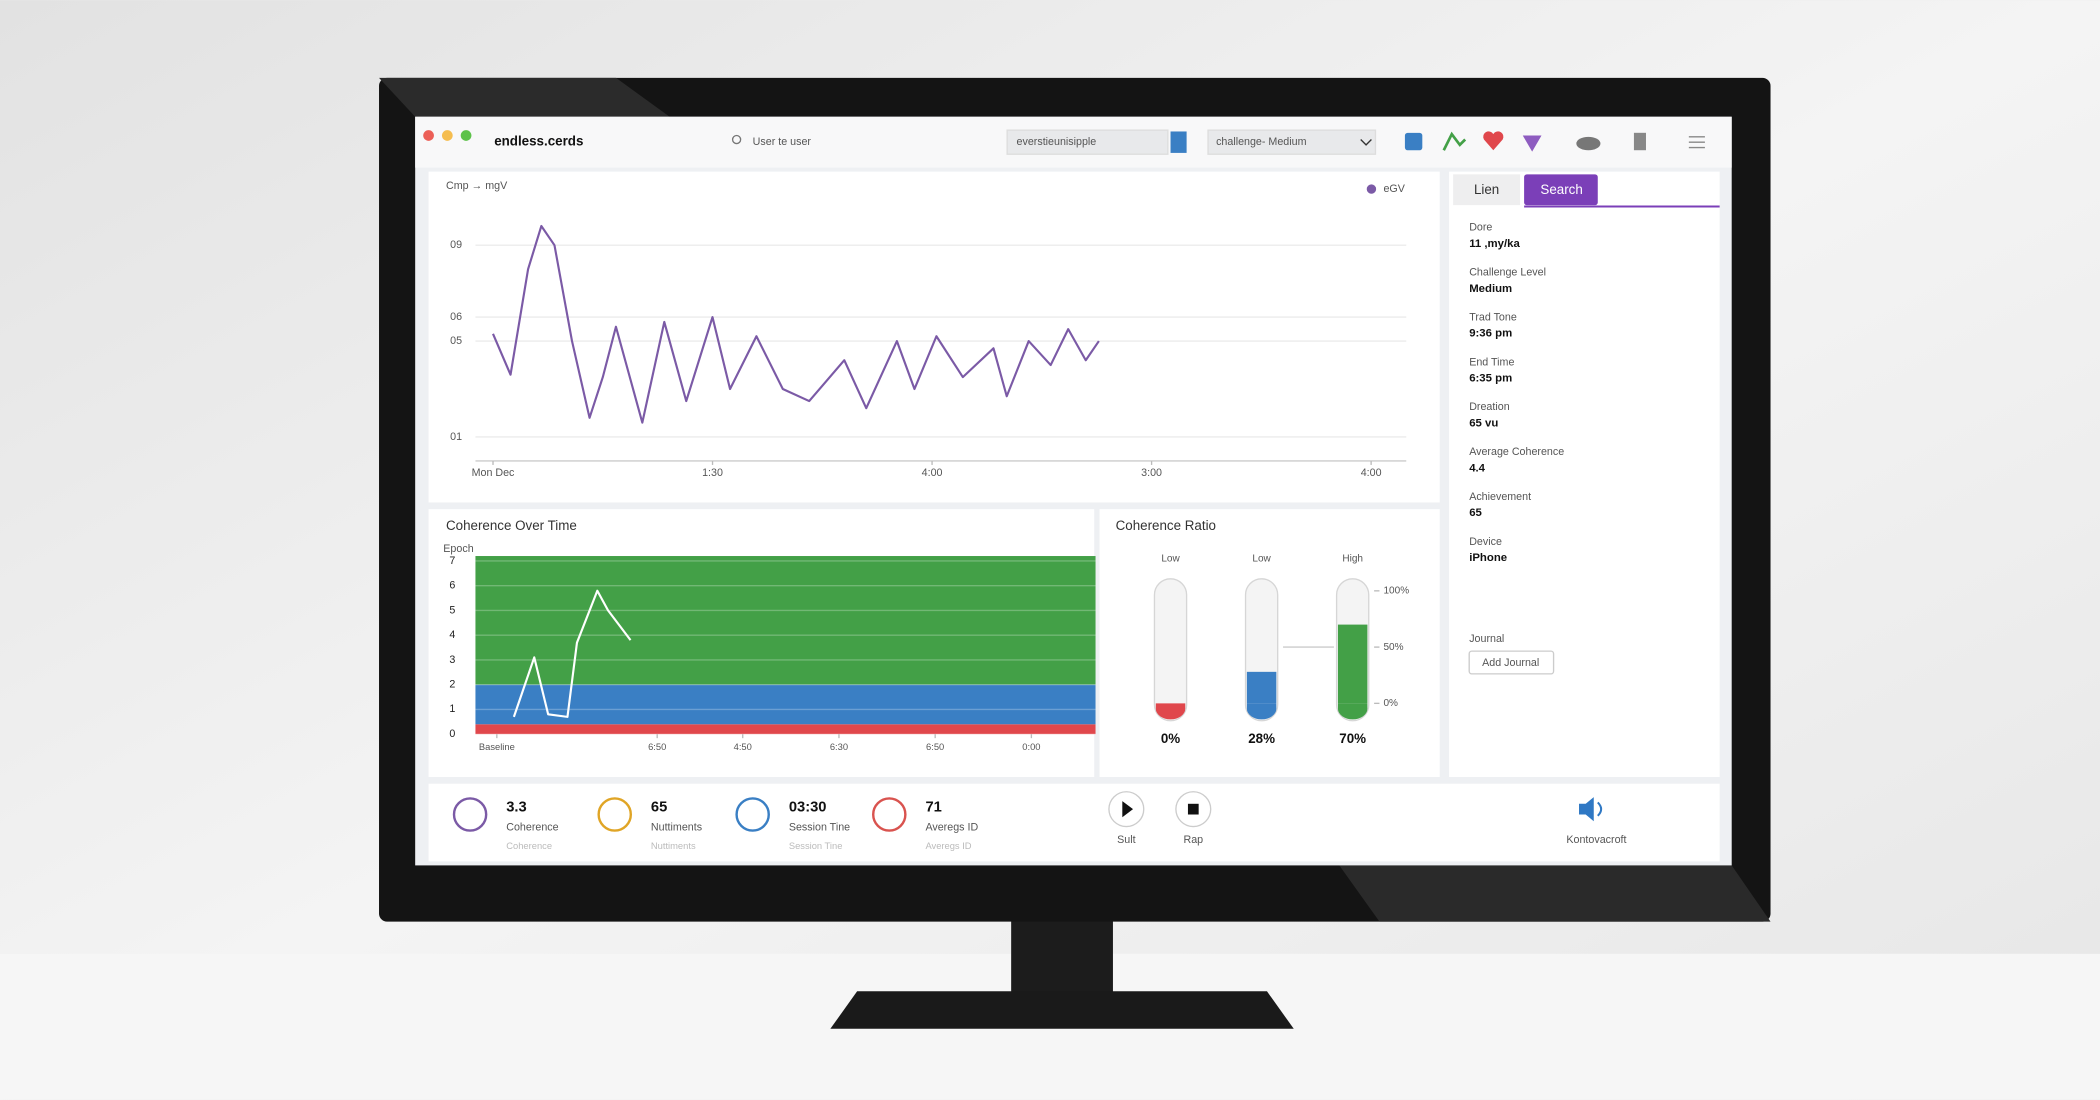 The height and width of the screenshot is (1100, 2100). What do you see at coordinates (493, 473) in the screenshot?
I see `x-tick-label: Mon Dec` at bounding box center [493, 473].